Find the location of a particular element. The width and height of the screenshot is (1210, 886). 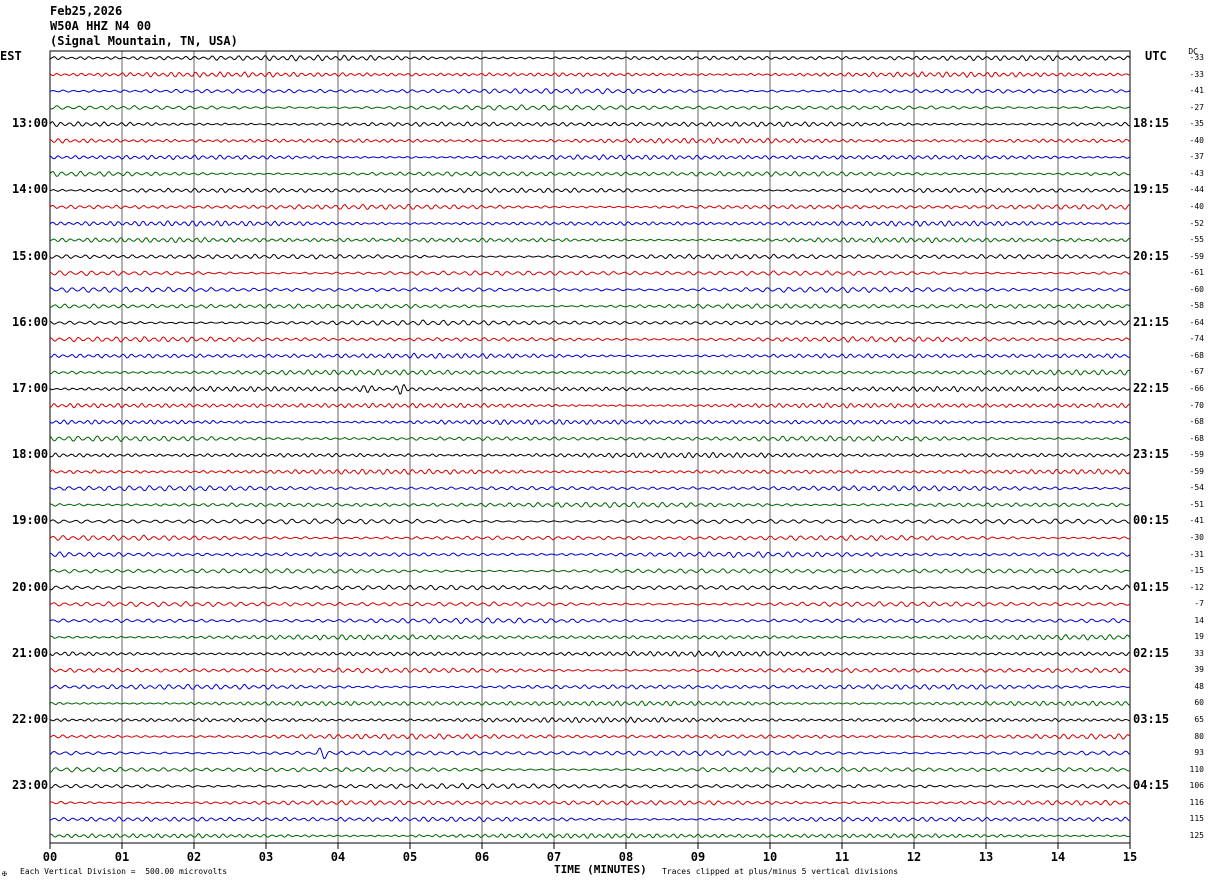

dc-offset-label: -44 is located at coordinates (1196, 190).